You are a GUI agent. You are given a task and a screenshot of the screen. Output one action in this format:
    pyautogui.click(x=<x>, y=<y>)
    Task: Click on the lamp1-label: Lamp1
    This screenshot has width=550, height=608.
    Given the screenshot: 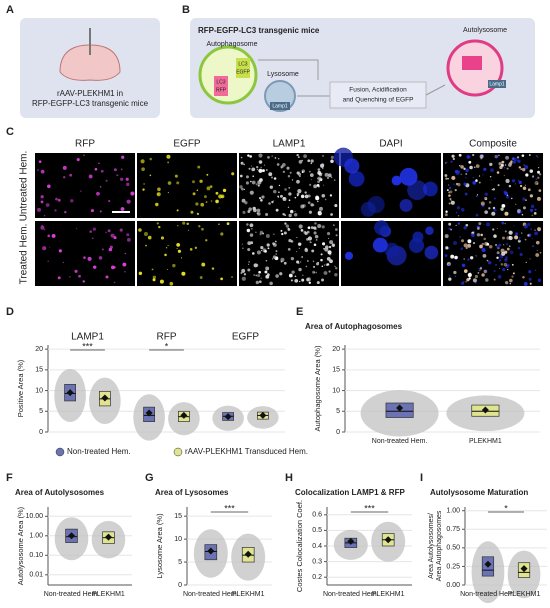 What is the action you would take?
    pyautogui.click(x=280, y=106)
    